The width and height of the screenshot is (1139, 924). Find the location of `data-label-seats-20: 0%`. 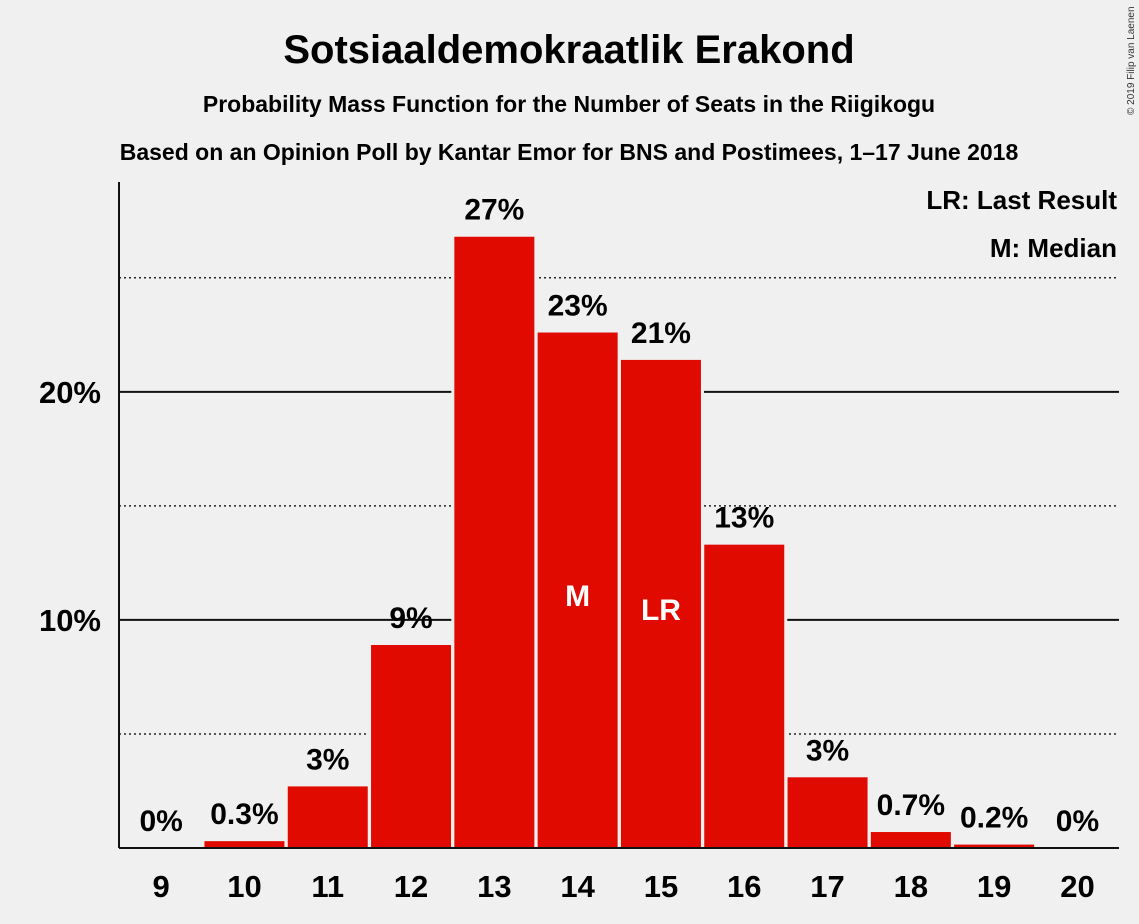

data-label-seats-20: 0% is located at coordinates (1077, 821).